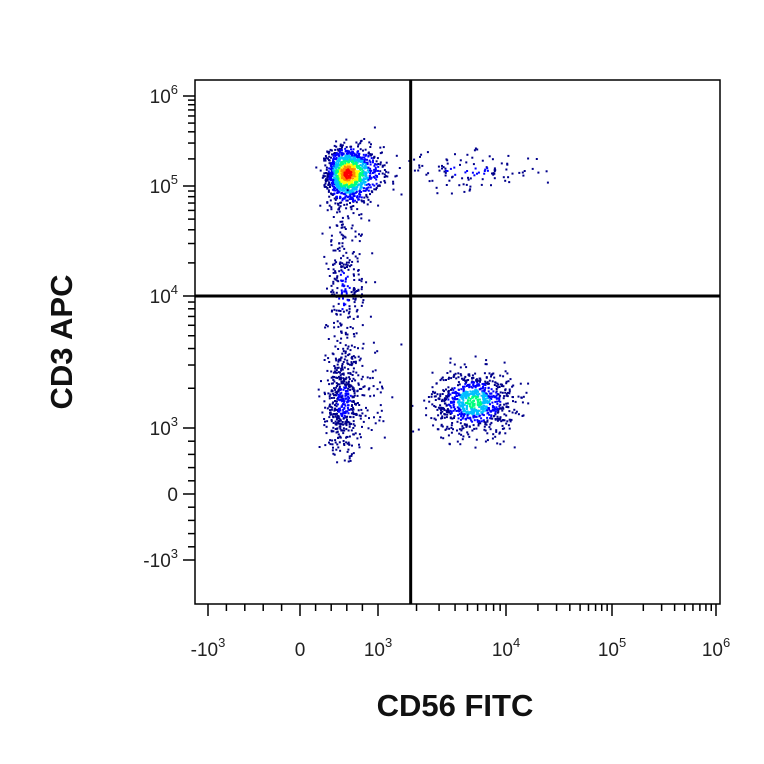 Image resolution: width=764 pixels, height=764 pixels. I want to click on y-tick-label: 10⁴, so click(164, 295).